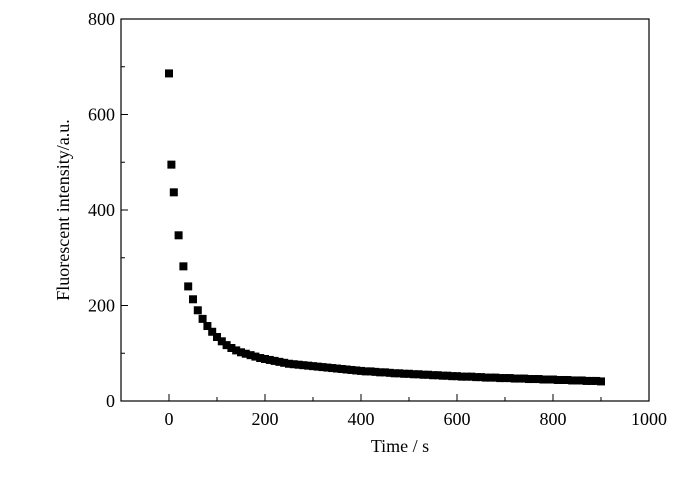 This screenshot has height=481, width=700. What do you see at coordinates (101, 115) in the screenshot?
I see `y-tick-label: 600` at bounding box center [101, 115].